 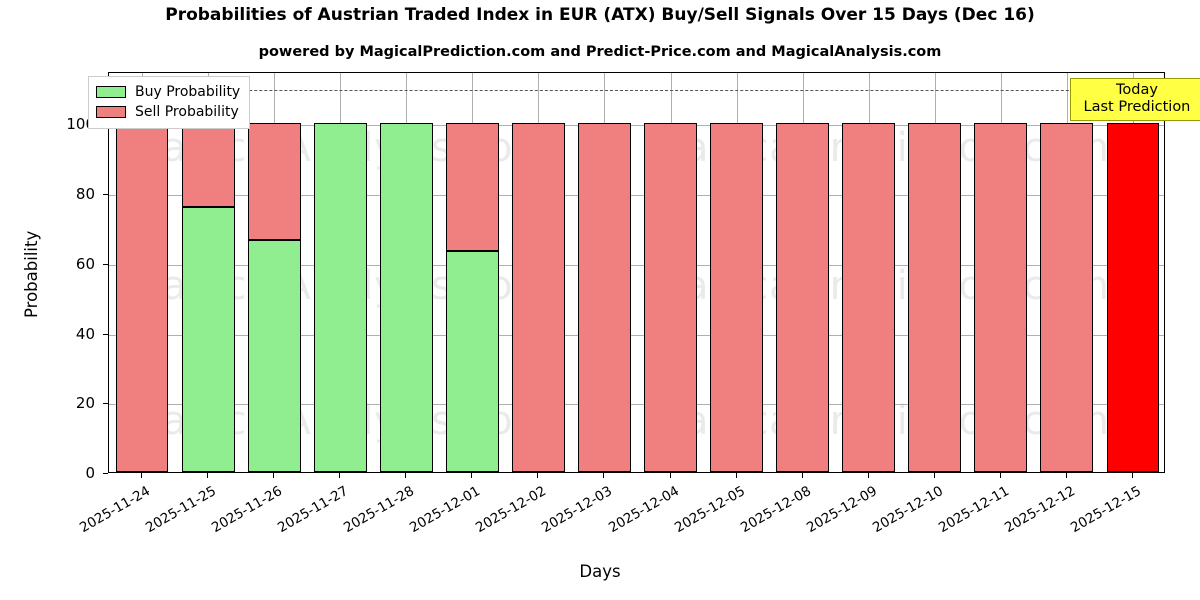 What do you see at coordinates (85, 263) in the screenshot?
I see `y-tick-label: 60` at bounding box center [85, 263].